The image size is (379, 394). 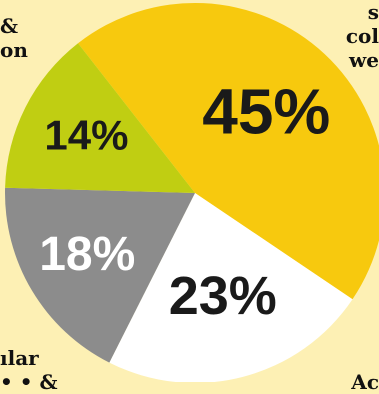 What do you see at coordinates (14, 38) in the screenshot?
I see `cropped-label-top-left: & on` at bounding box center [14, 38].